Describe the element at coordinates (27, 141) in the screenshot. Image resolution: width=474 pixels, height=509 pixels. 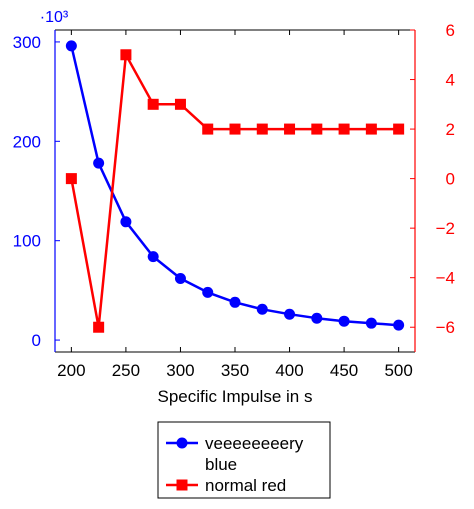
I see `left-y-tick-label: 200` at that location.